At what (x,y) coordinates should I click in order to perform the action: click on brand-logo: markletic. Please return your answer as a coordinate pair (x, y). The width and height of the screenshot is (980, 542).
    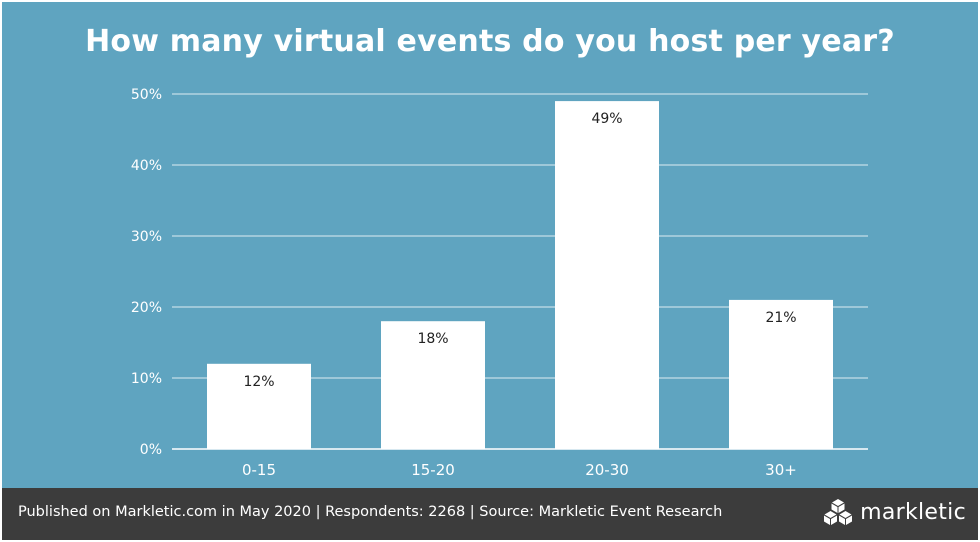
    Looking at the image, I should click on (894, 512).